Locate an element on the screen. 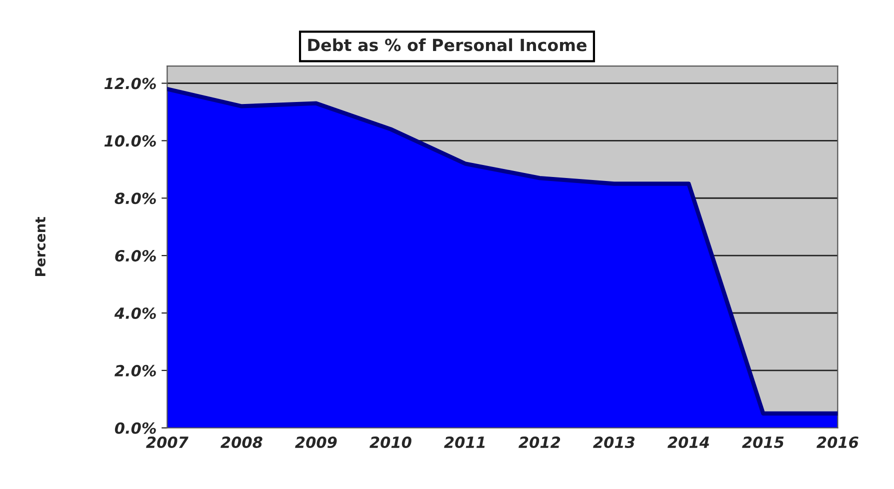  y-tick-label: 10.0% is located at coordinates (130, 141).